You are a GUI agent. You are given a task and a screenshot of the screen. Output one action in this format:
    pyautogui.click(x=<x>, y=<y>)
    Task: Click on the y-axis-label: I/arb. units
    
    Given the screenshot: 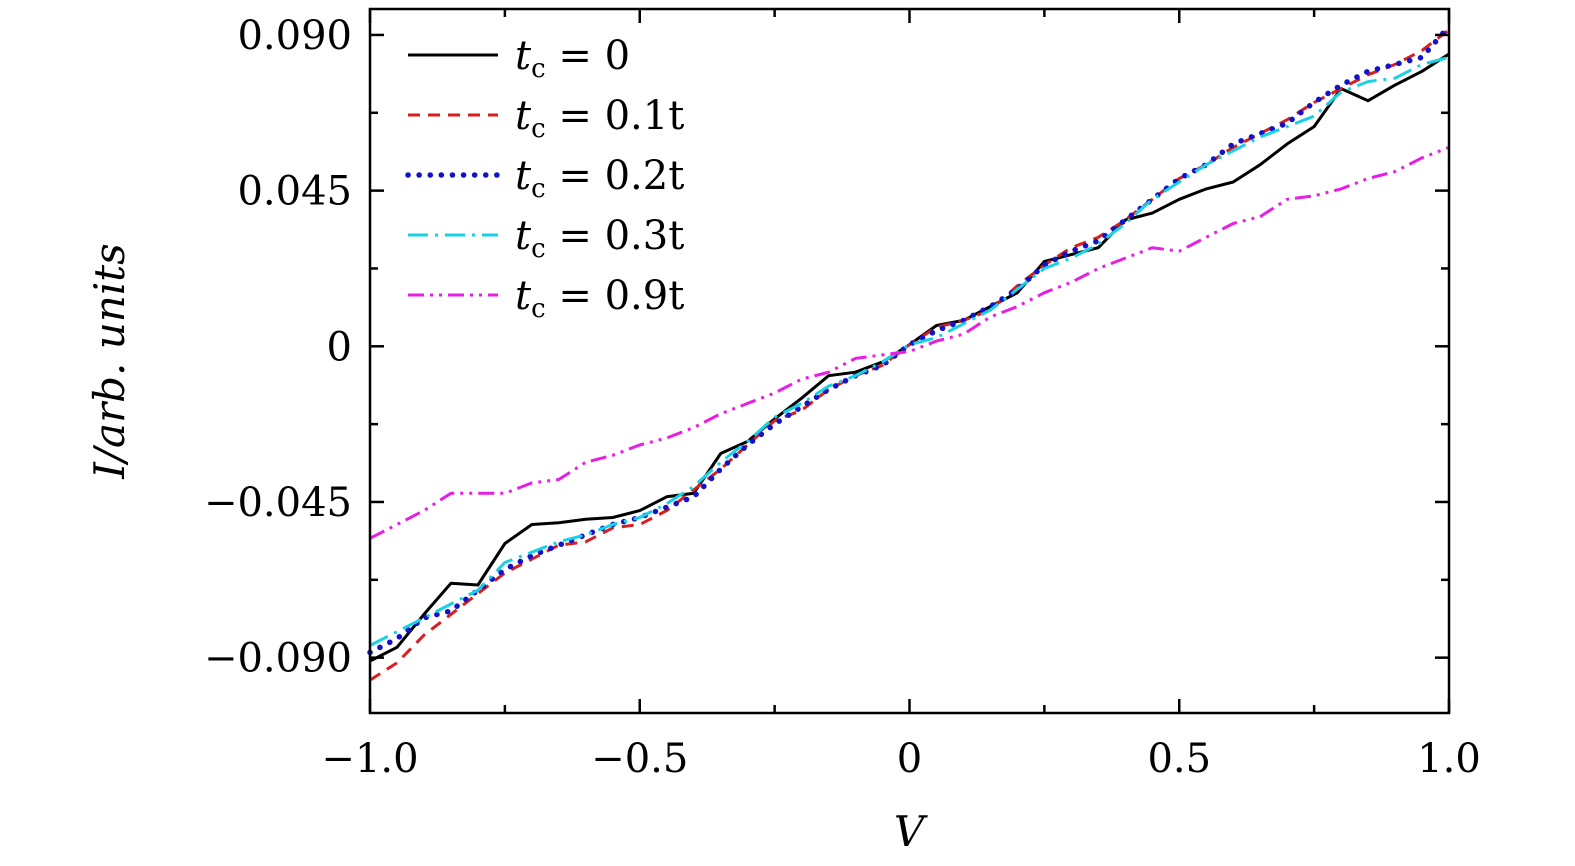 What is the action you would take?
    pyautogui.click(x=109, y=361)
    